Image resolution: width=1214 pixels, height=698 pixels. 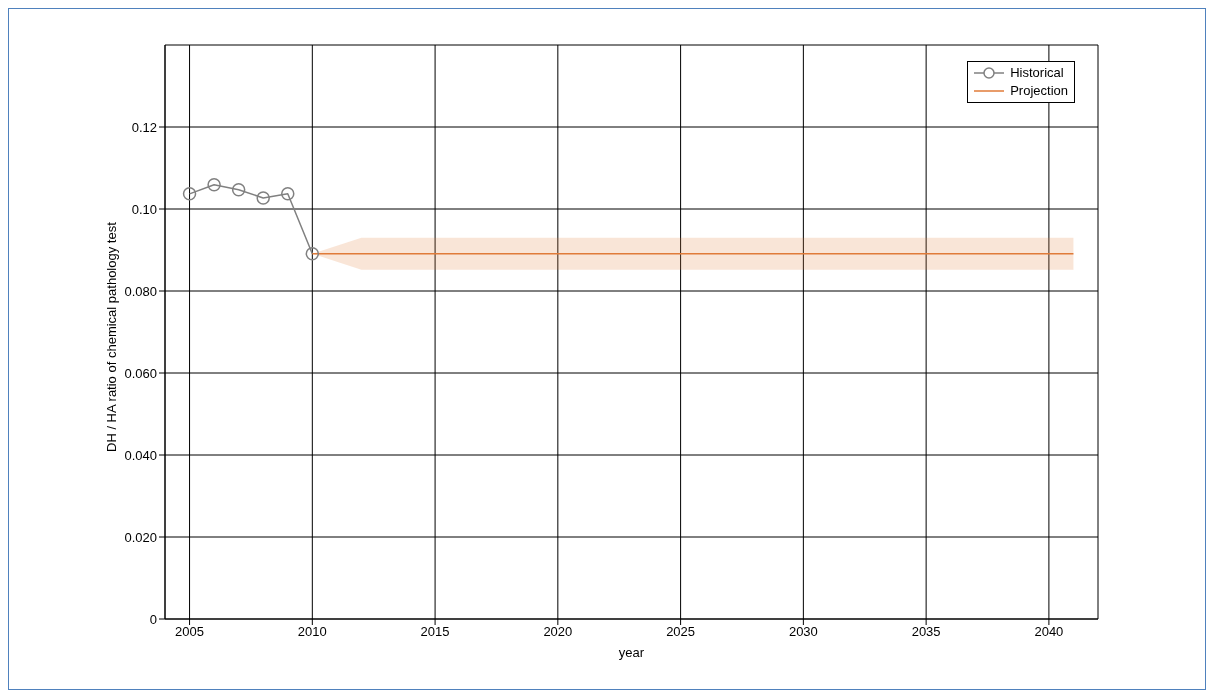 I want to click on y-tick-label: 0, so click(x=153, y=619).